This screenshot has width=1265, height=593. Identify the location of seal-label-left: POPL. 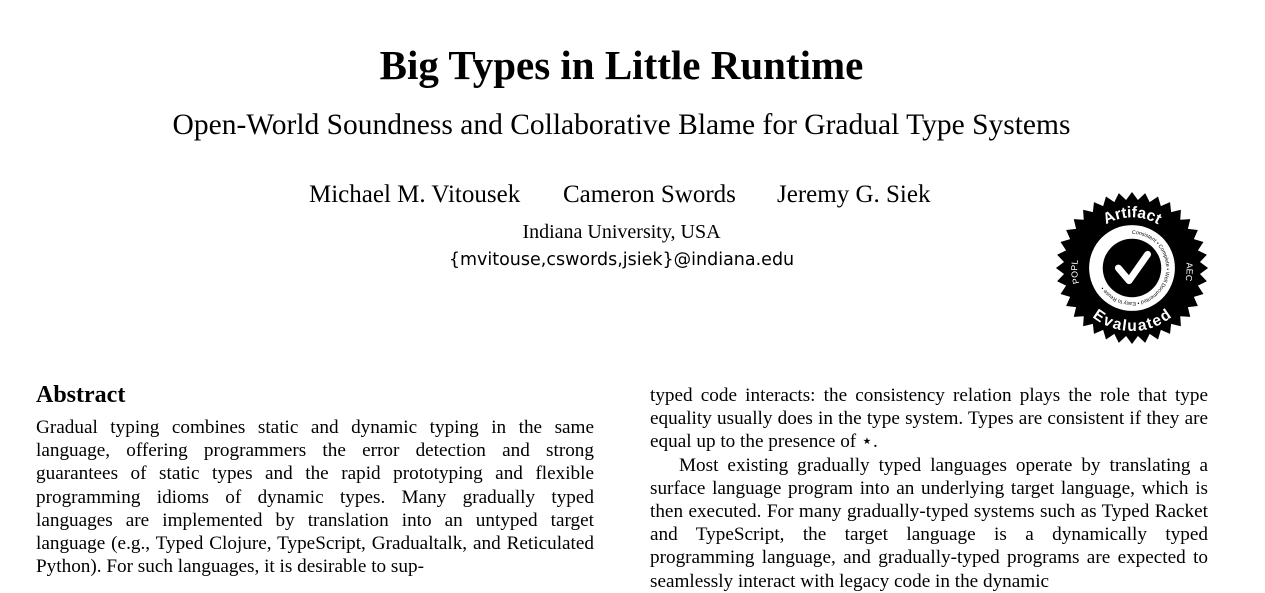
(1075, 272).